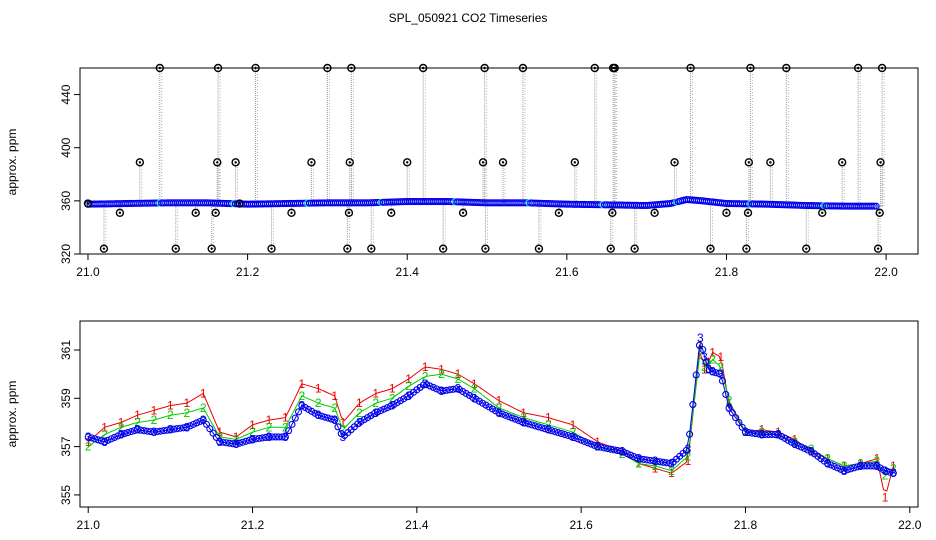 This screenshot has width=936, height=540. What do you see at coordinates (408, 272) in the screenshot?
I see `panel1-x-tick-label: 21.4` at bounding box center [408, 272].